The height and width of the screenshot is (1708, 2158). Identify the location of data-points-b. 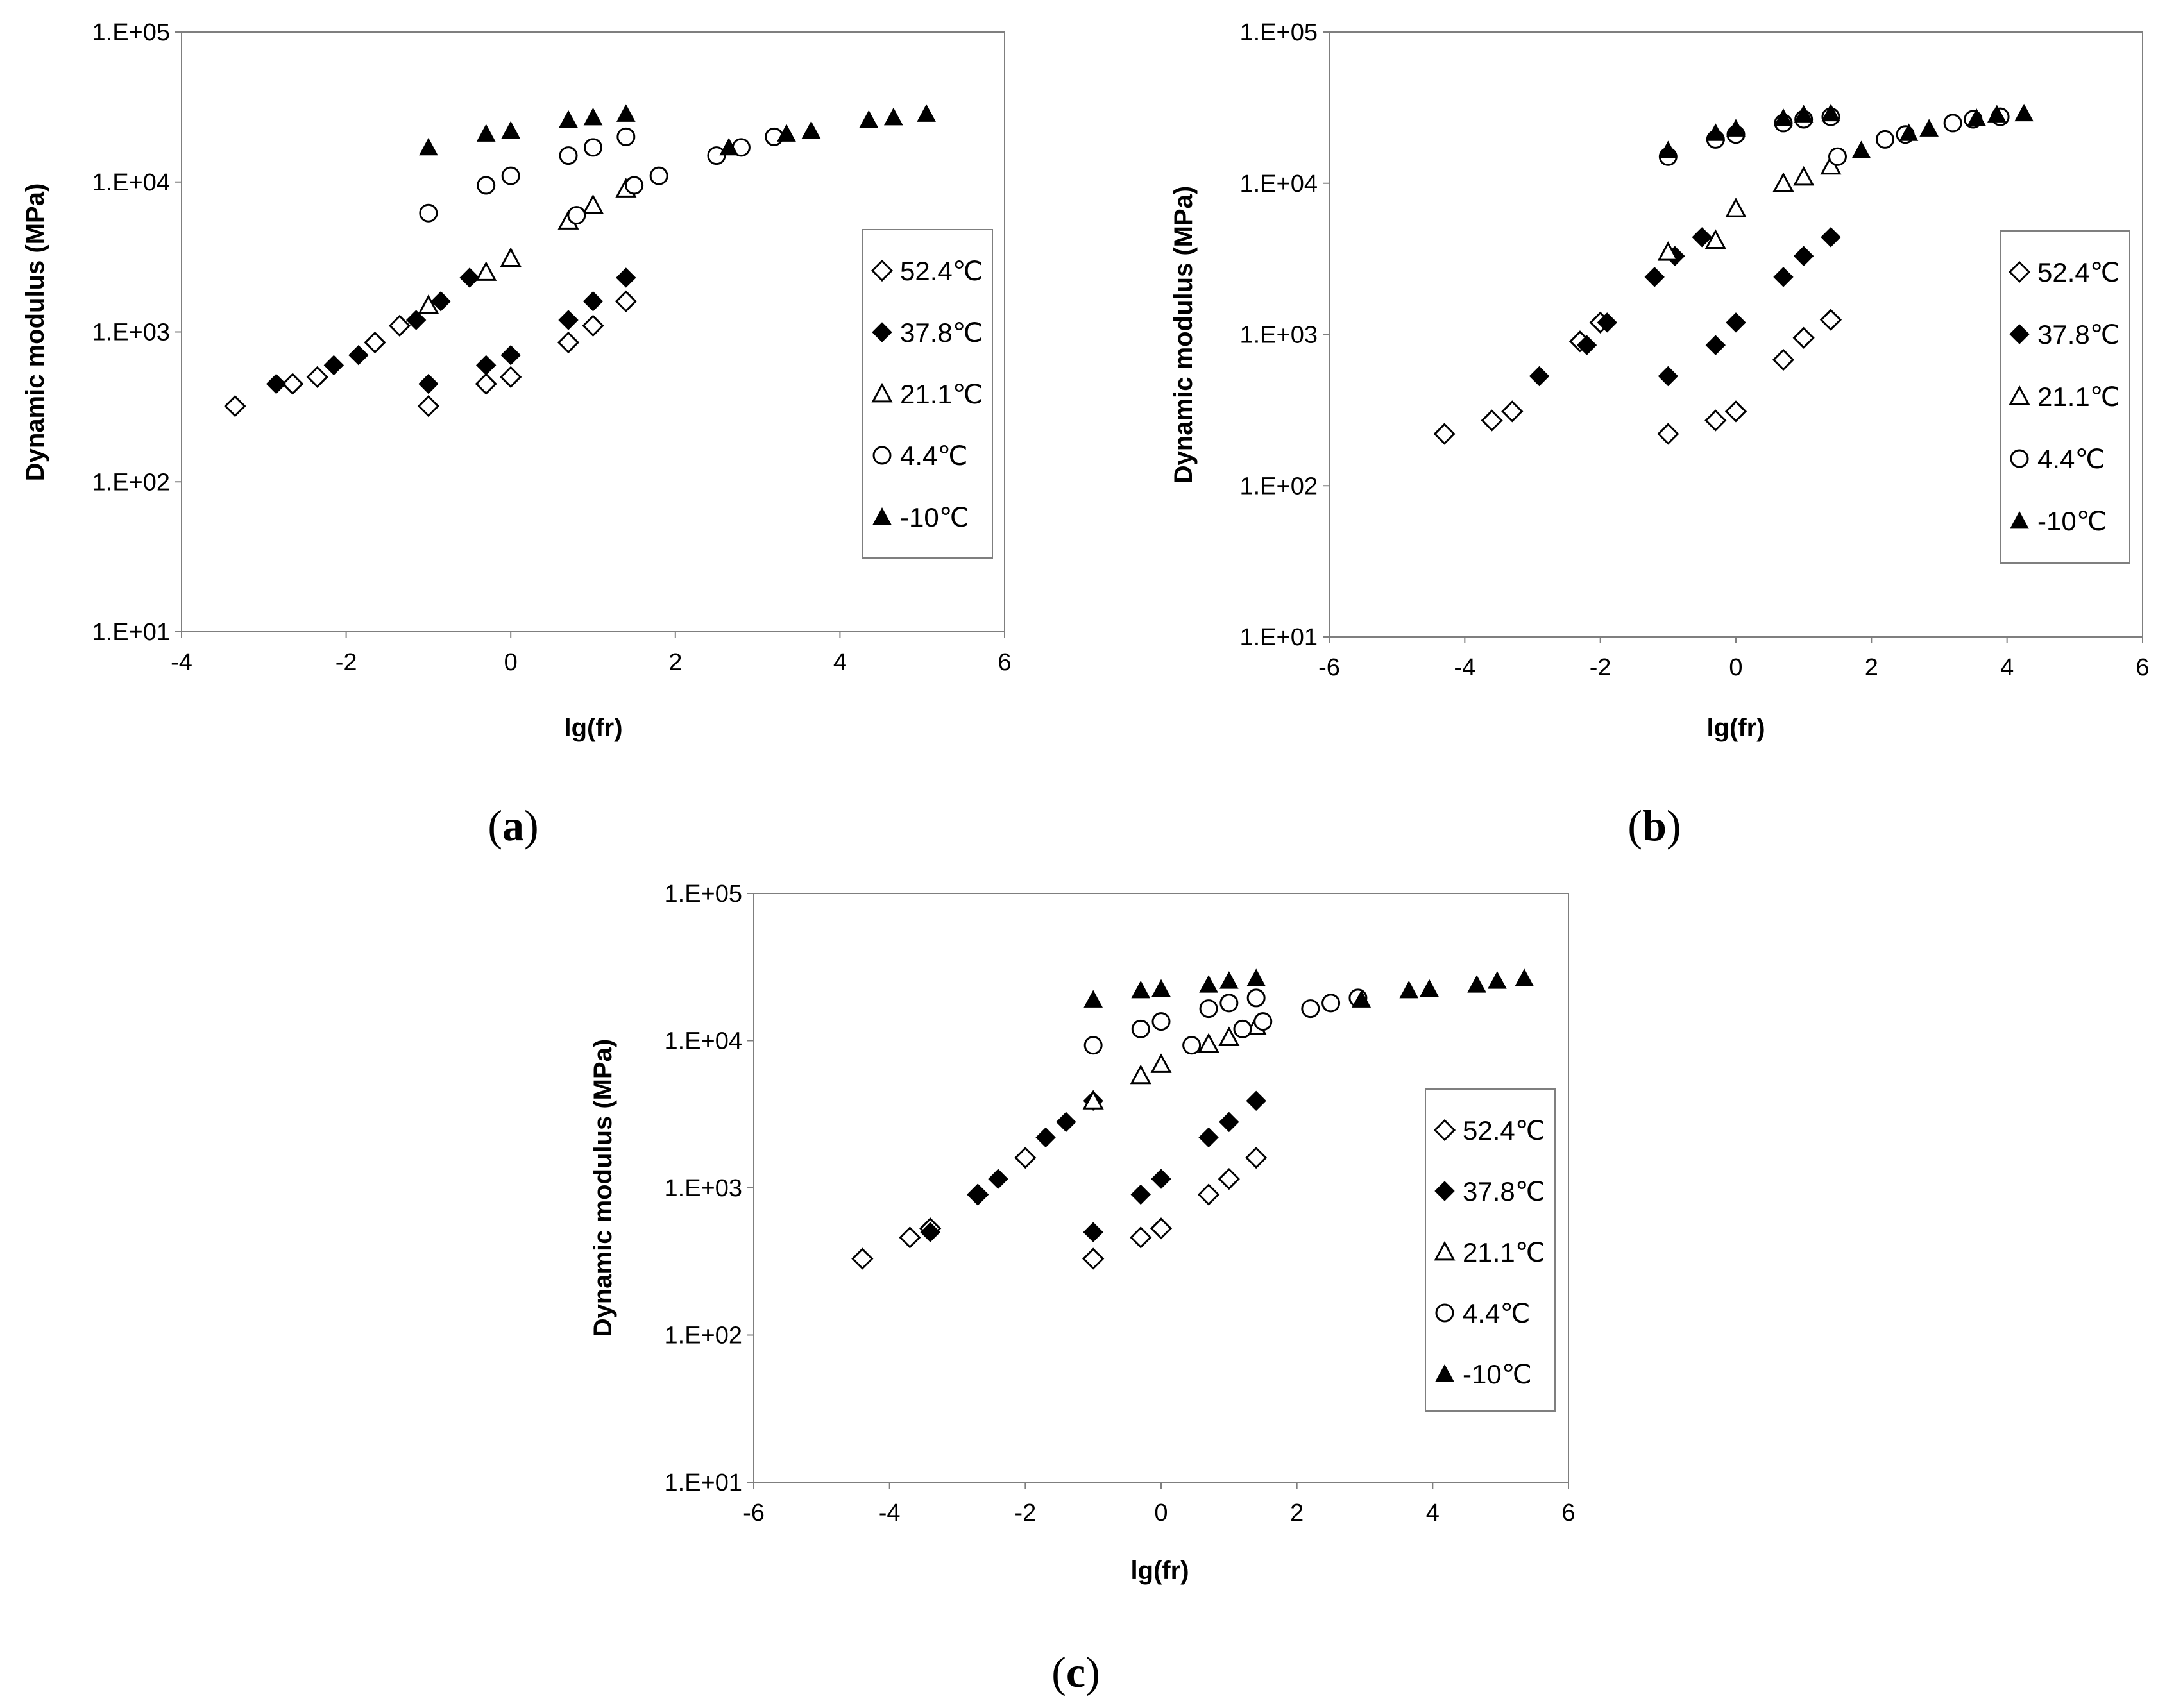
(1733, 274).